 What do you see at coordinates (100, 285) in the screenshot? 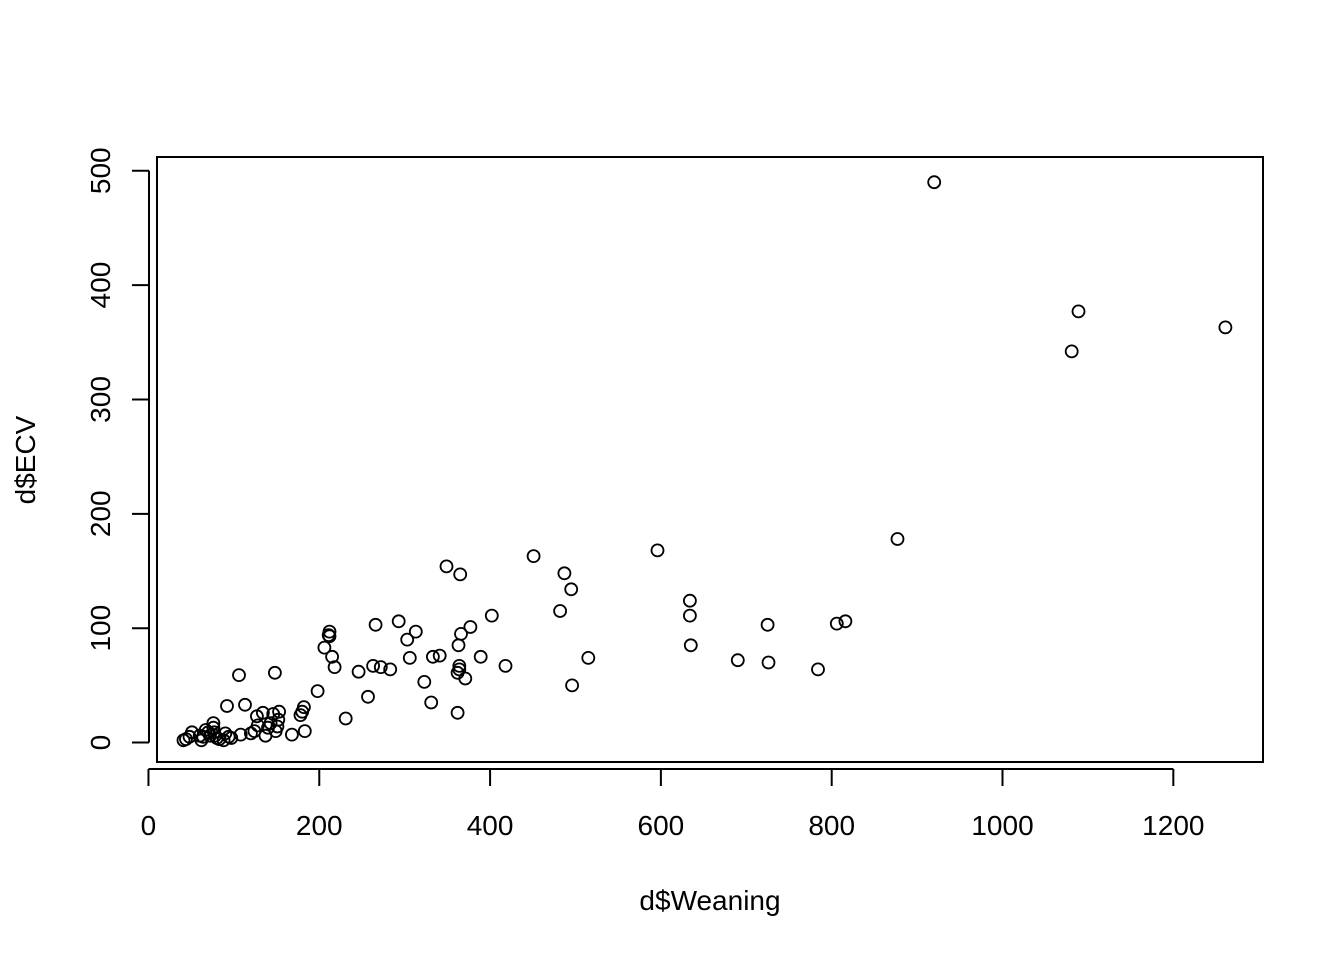
I see `y-tick-label: 400` at bounding box center [100, 285].